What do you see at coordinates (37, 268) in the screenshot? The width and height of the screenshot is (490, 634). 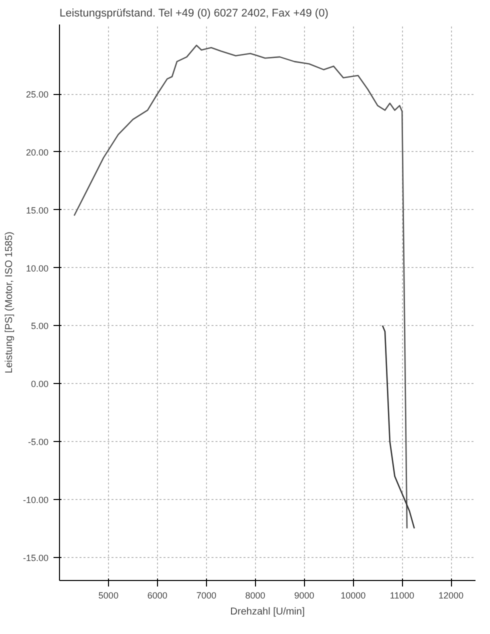 I see `y-tick-label: 10.00` at bounding box center [37, 268].